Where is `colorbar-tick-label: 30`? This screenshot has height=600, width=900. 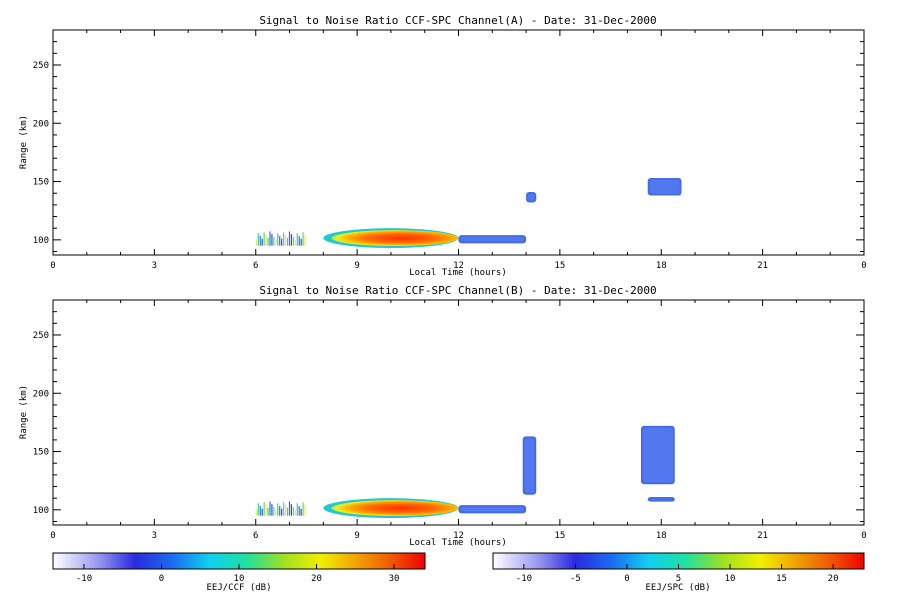 colorbar-tick-label: 30 is located at coordinates (394, 579).